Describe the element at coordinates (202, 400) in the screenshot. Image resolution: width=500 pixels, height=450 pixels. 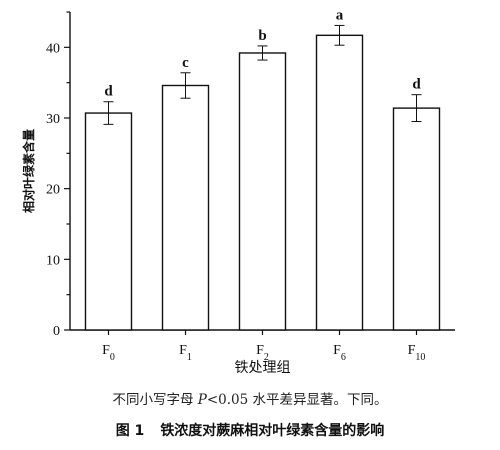
I see `note-p-symbol: P` at that location.